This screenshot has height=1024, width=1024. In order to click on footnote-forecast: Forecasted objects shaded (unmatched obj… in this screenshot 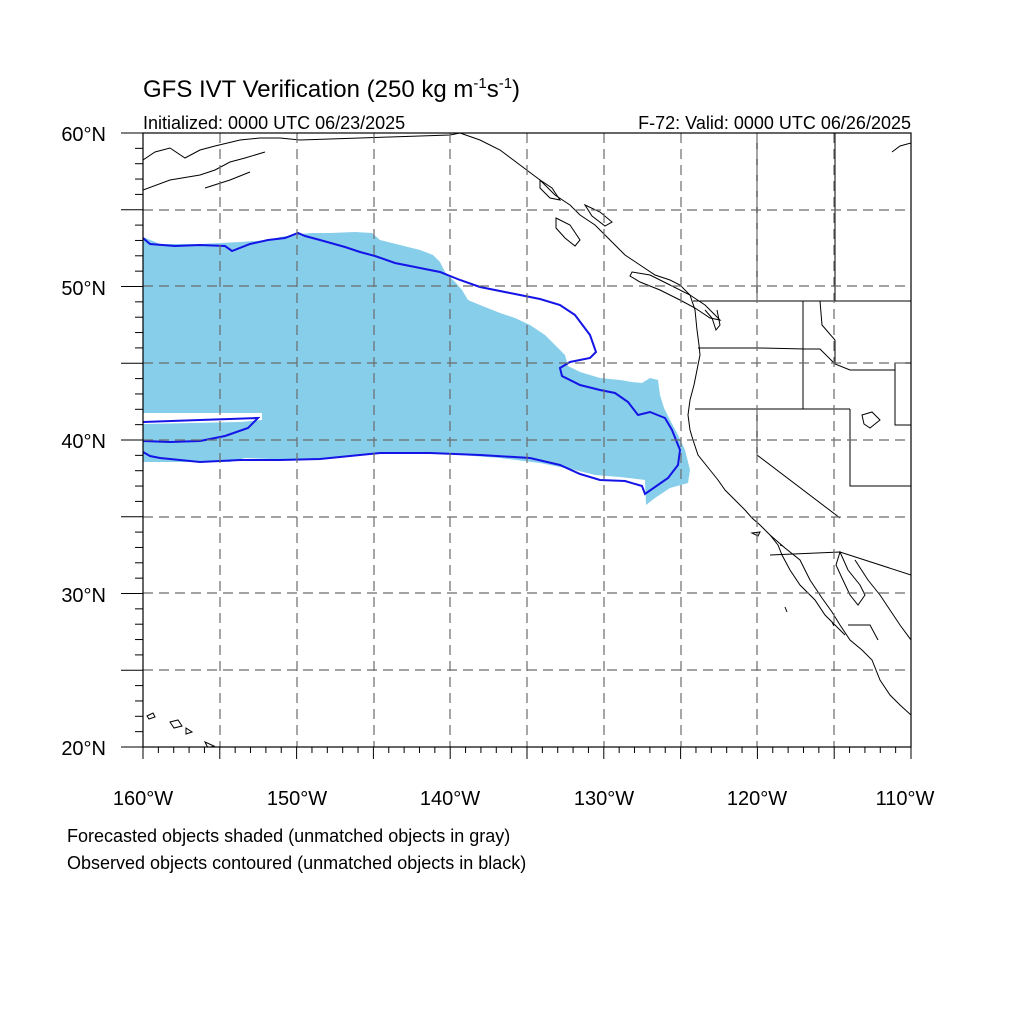, I will do `click(288, 836)`.